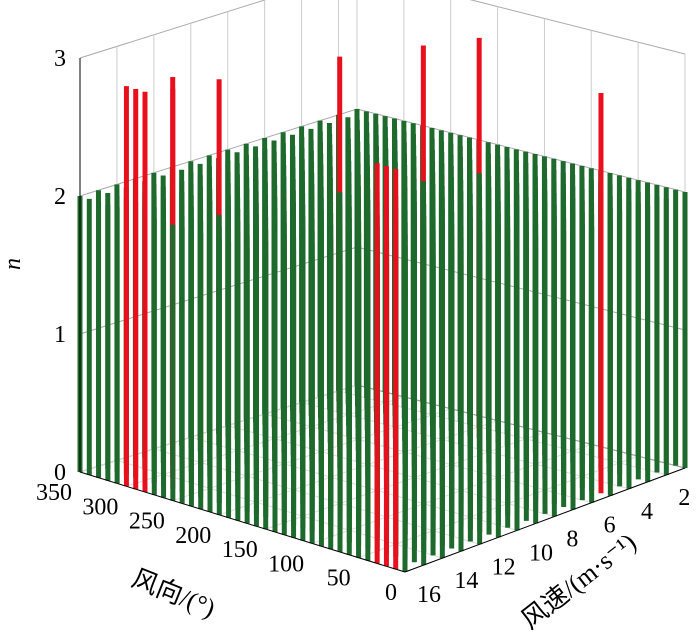 This screenshot has height=634, width=700. Describe the element at coordinates (60, 197) in the screenshot. I see `z-tick-label: 2` at that location.